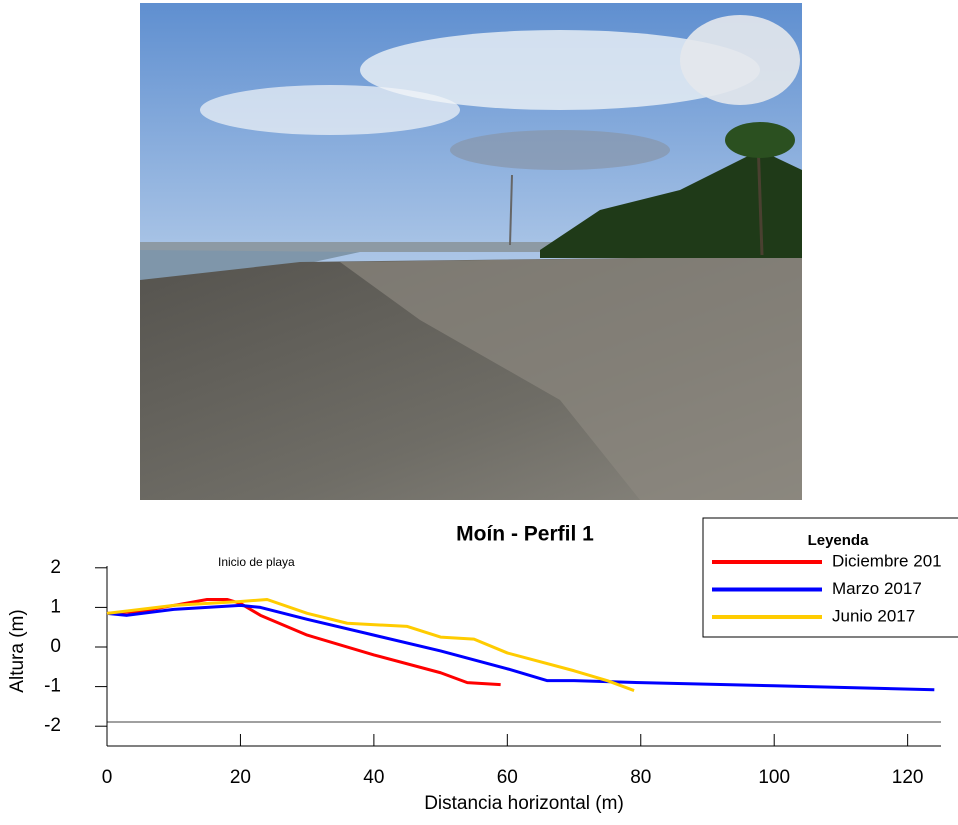 This screenshot has width=958, height=825. I want to click on x-tick-label: 100, so click(774, 777).